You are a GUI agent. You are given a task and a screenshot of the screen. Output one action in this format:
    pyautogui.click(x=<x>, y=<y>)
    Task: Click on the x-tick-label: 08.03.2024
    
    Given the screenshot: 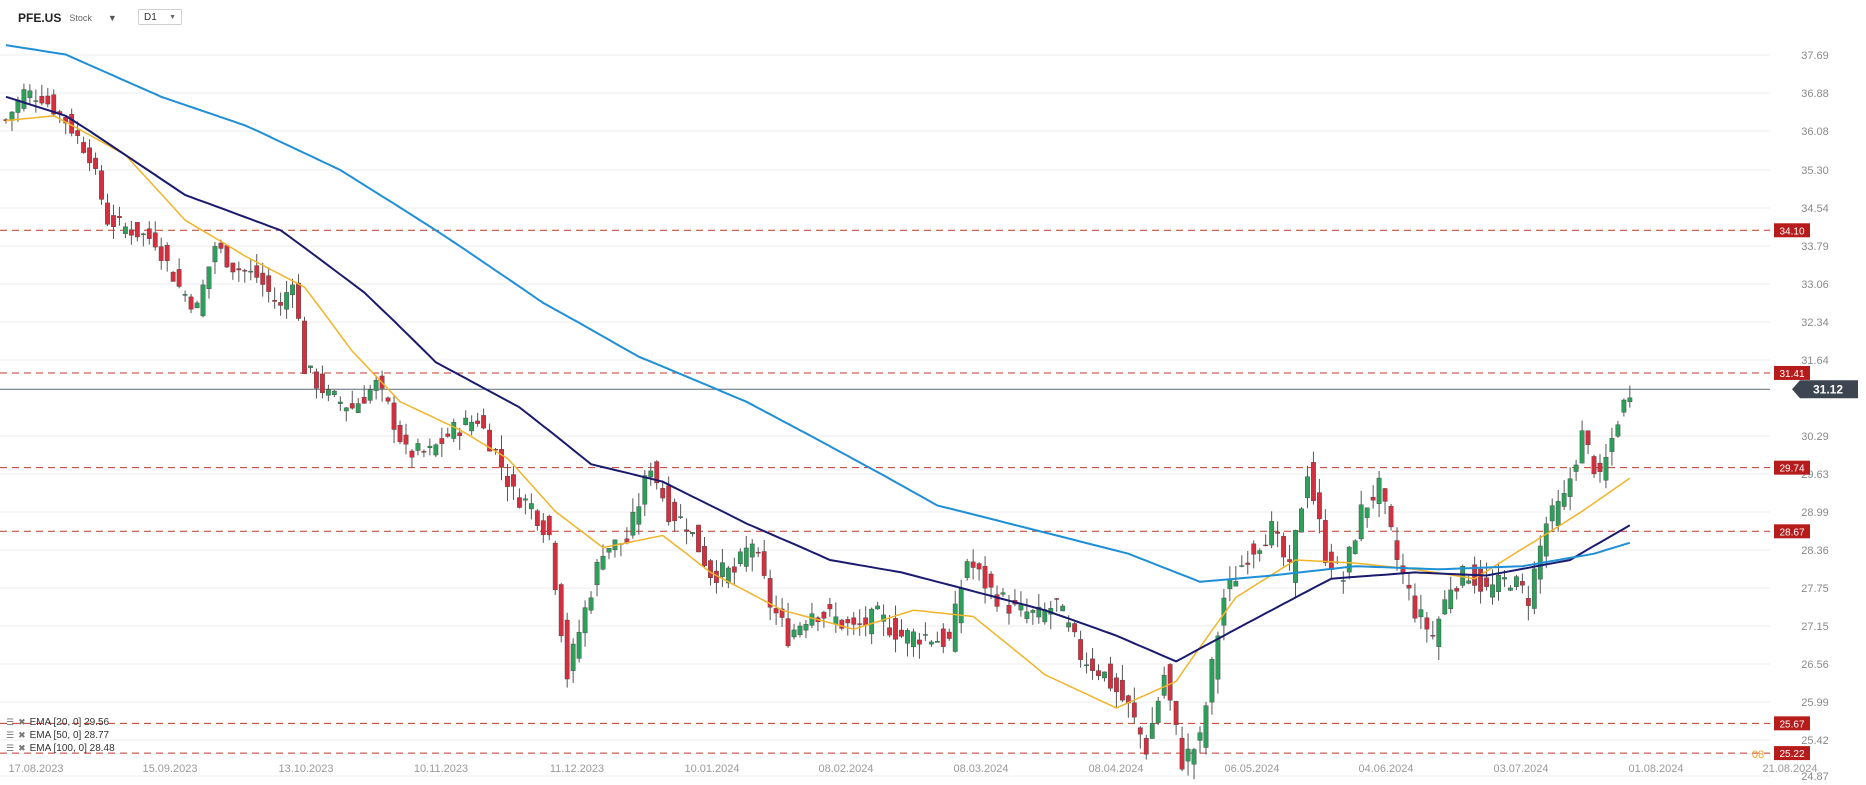 What is the action you would take?
    pyautogui.click(x=980, y=769)
    